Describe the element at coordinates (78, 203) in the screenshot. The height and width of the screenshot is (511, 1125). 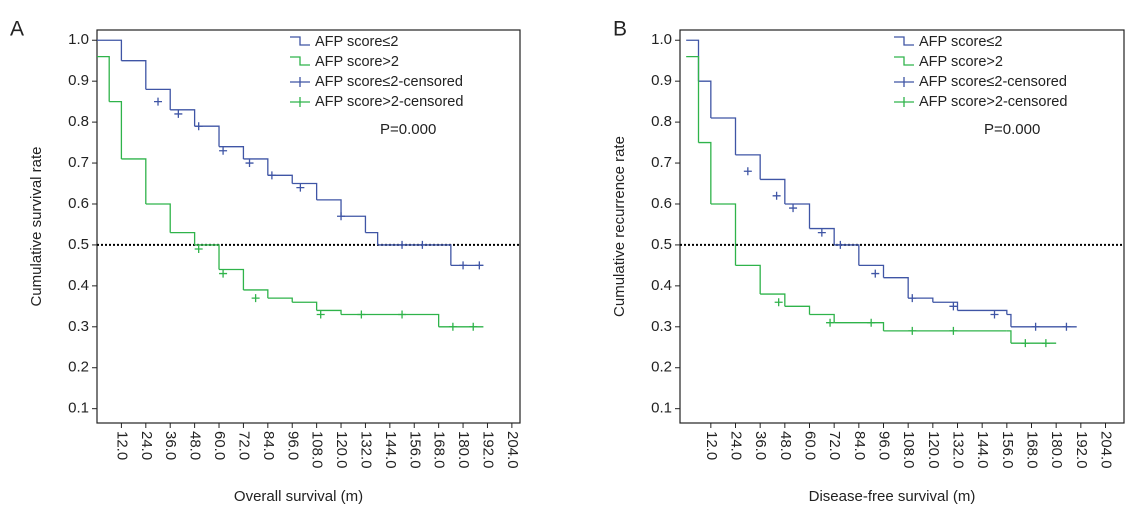
I see `y-tick-label: 0.6` at that location.